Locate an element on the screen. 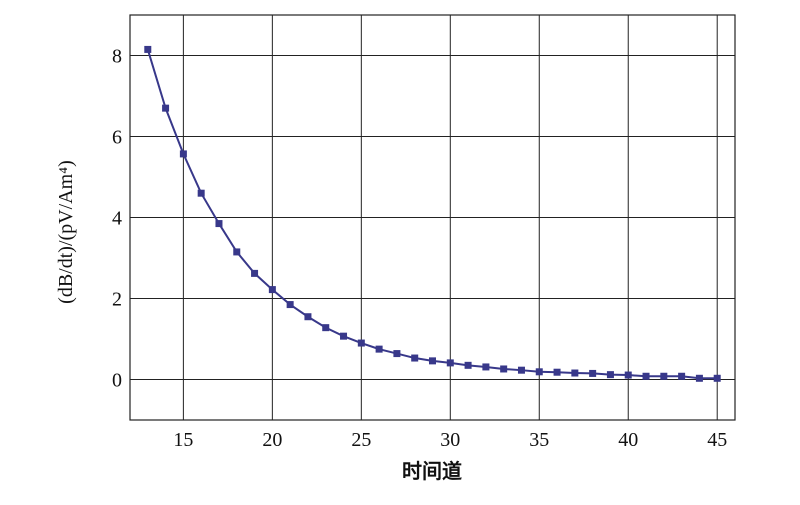 The image size is (800, 505). y-tick-label: 8 is located at coordinates (117, 57).